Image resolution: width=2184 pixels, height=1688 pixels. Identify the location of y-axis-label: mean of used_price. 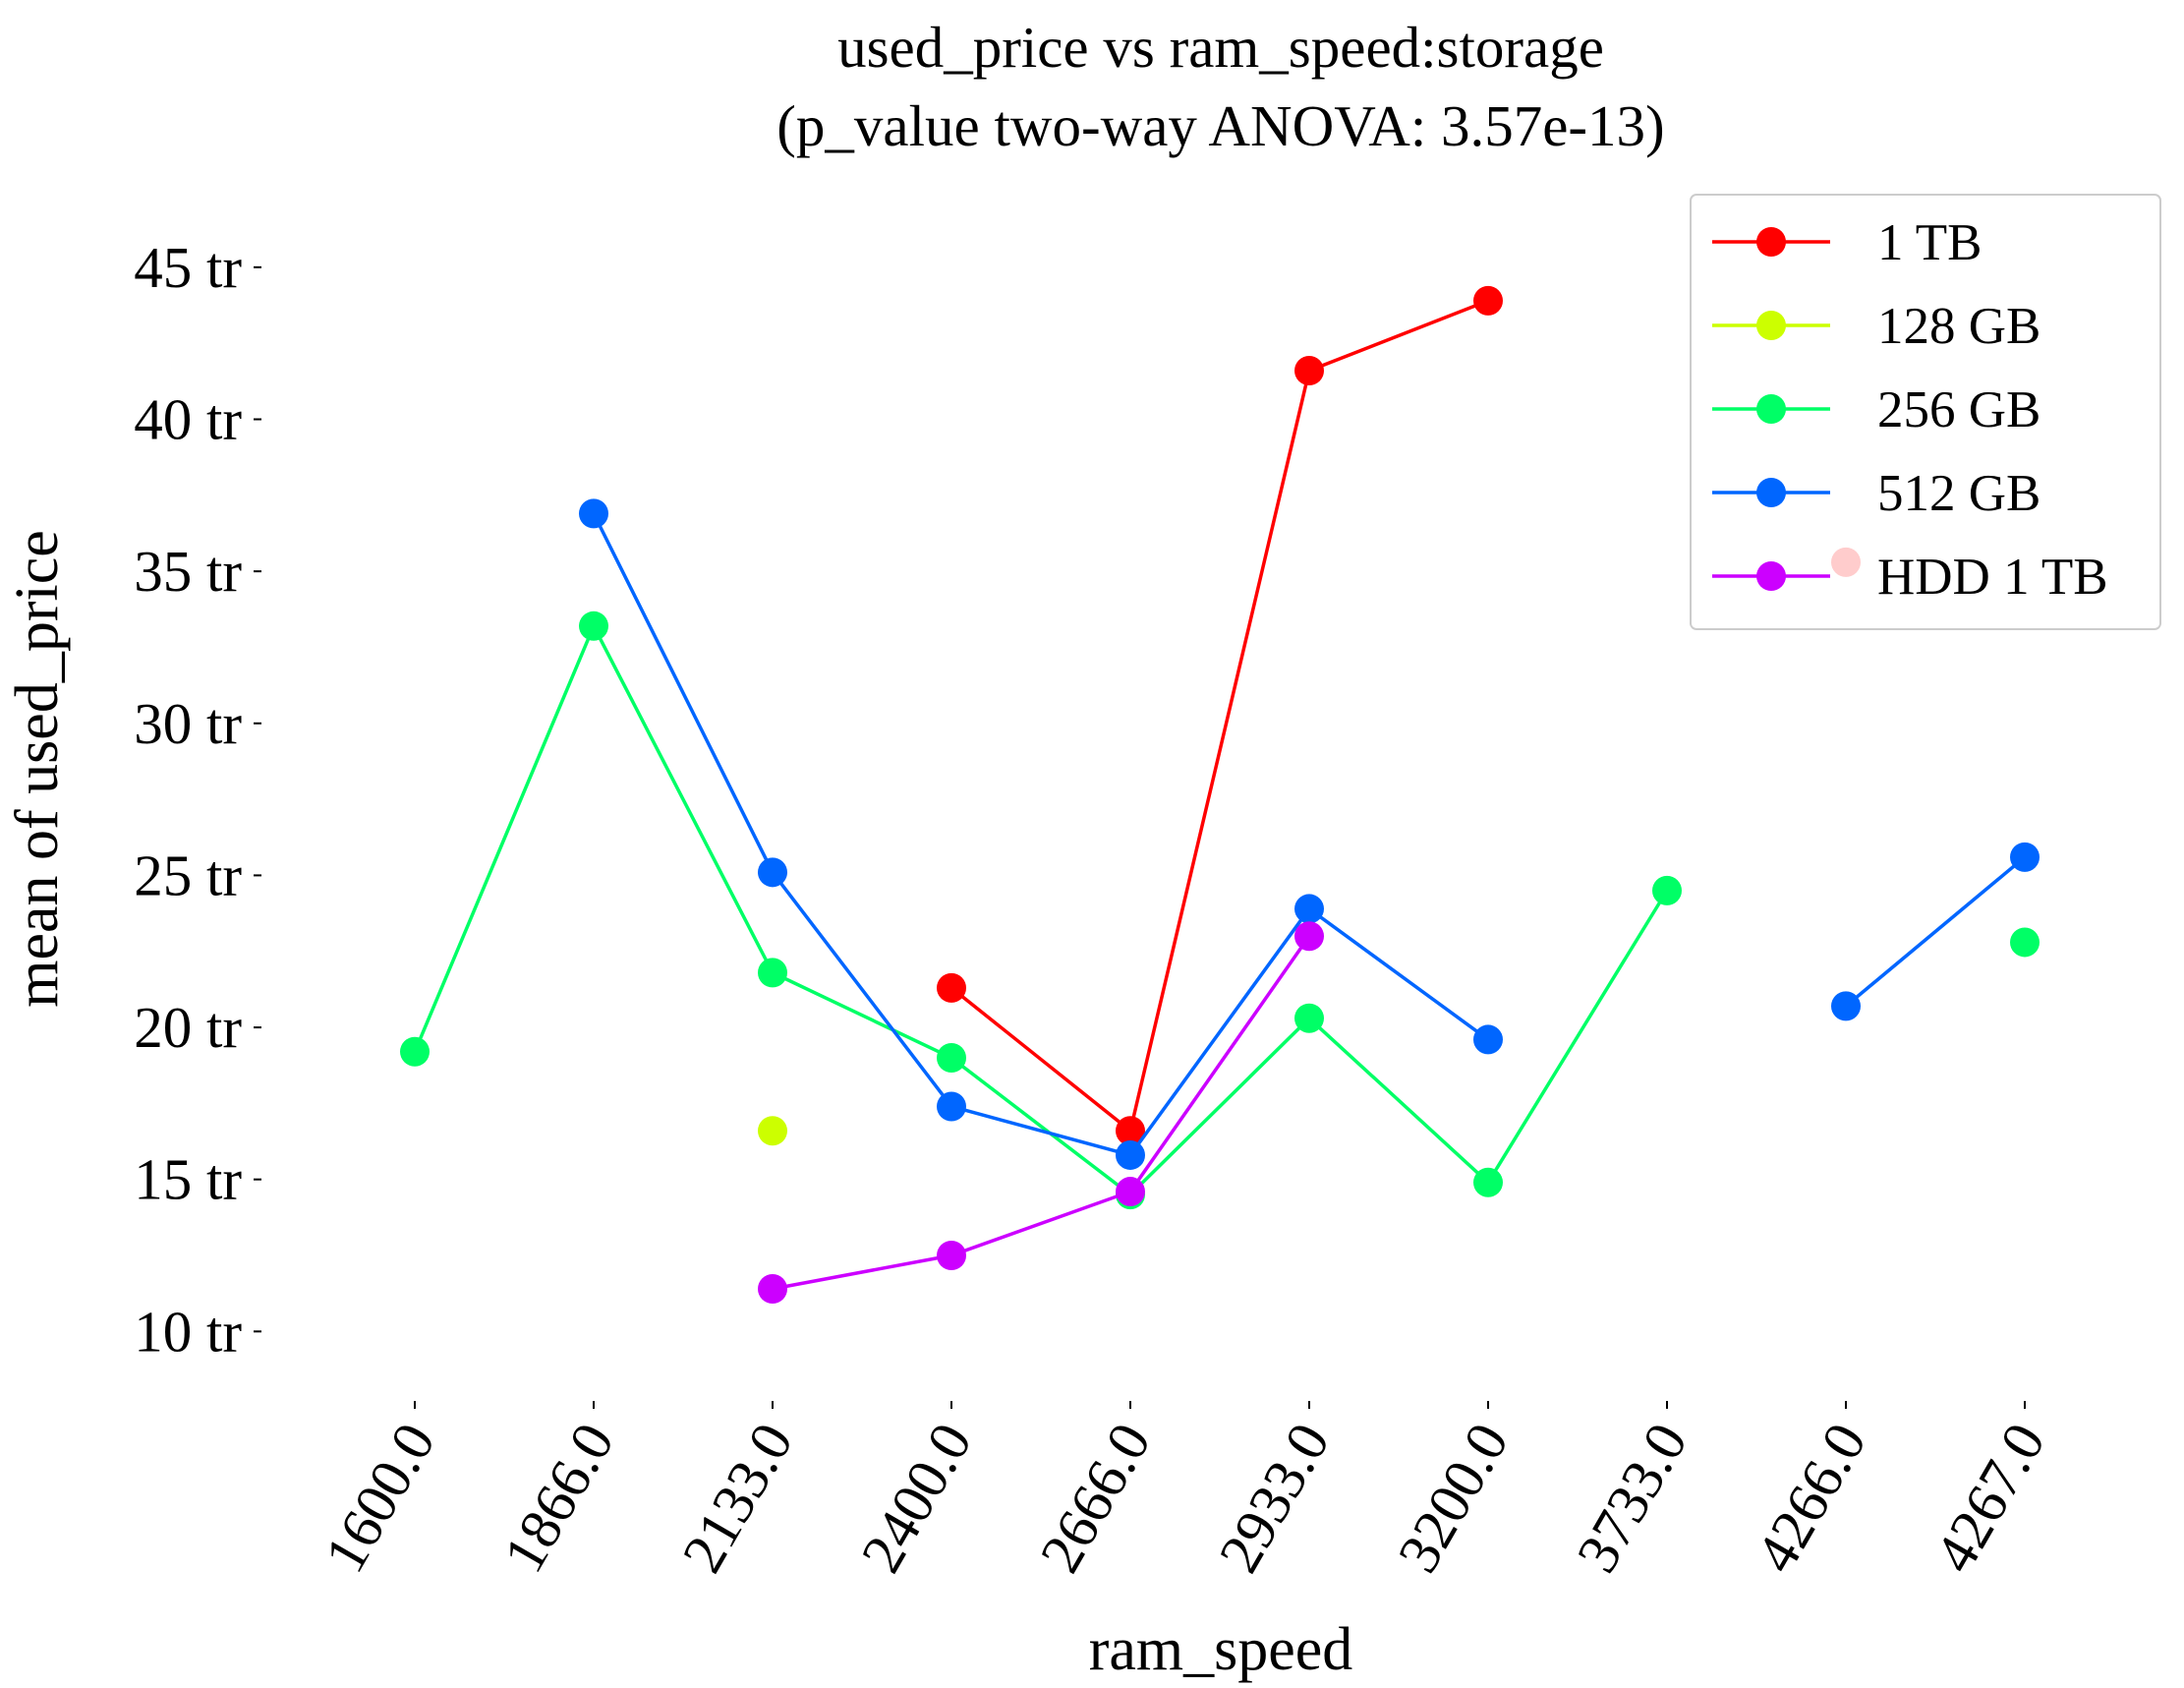
(37, 768).